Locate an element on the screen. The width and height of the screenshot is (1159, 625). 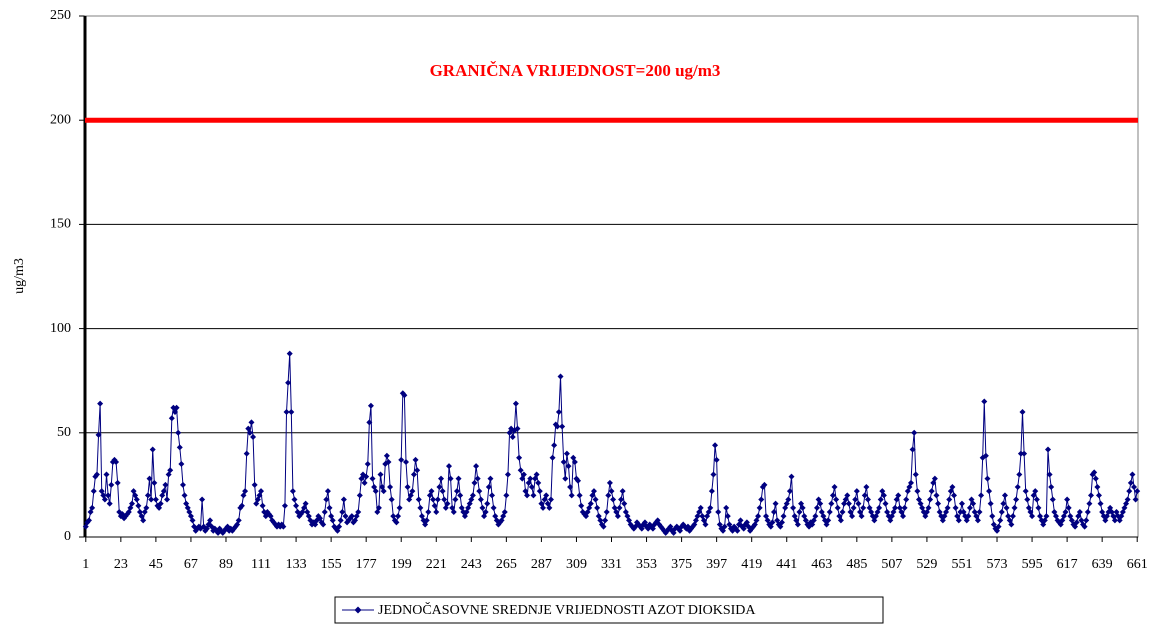
x-tick-label: 485 is located at coordinates (856, 564).